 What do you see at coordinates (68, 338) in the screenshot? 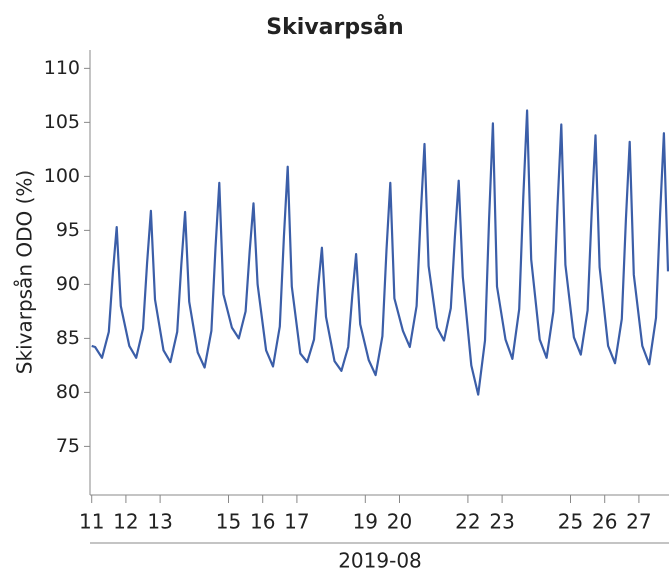
I see `y-tick-label: 85` at bounding box center [68, 338].